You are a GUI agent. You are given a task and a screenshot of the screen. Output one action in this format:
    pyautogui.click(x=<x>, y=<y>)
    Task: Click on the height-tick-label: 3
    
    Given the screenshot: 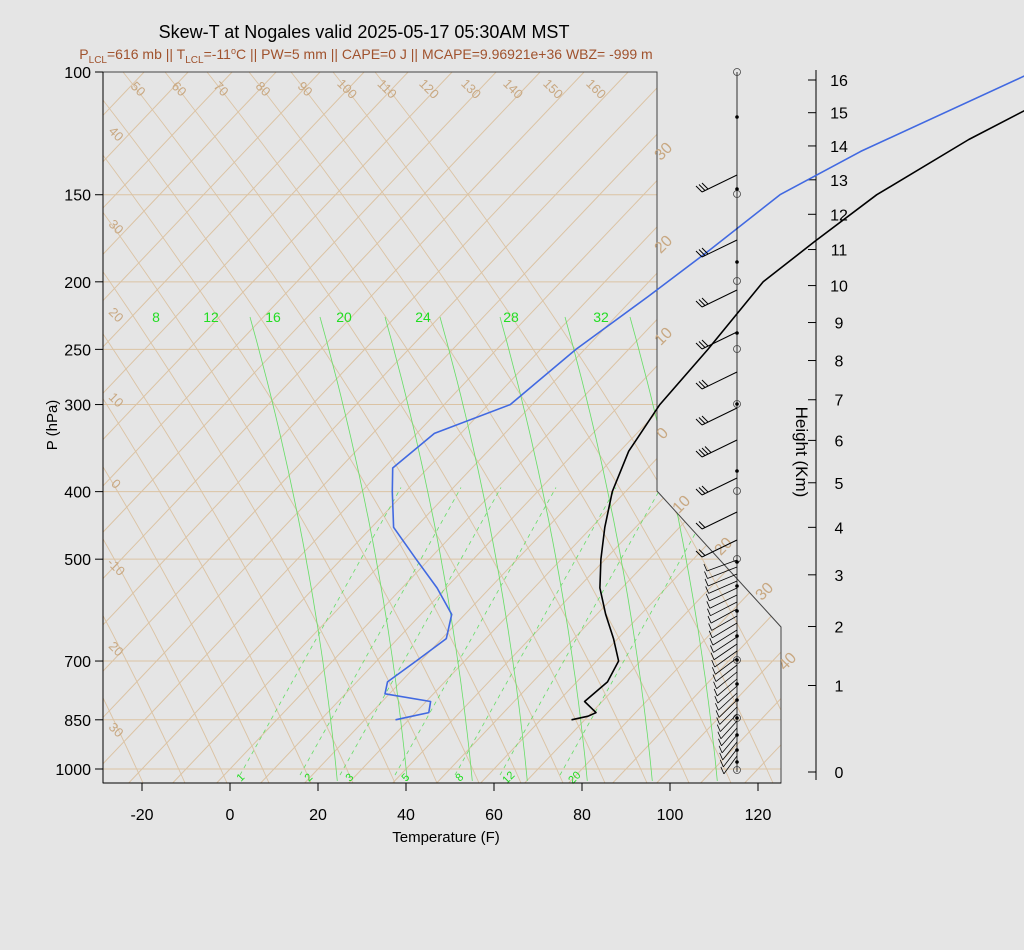 What is the action you would take?
    pyautogui.click(x=839, y=576)
    